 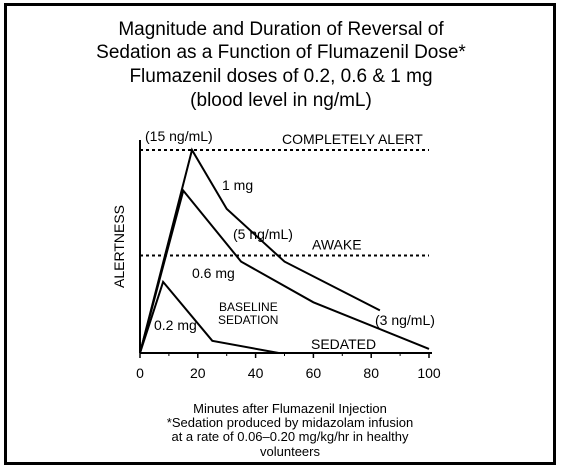 What do you see at coordinates (175, 325) in the screenshot?
I see `series-label-0_2-mg: 0.2 mg` at bounding box center [175, 325].